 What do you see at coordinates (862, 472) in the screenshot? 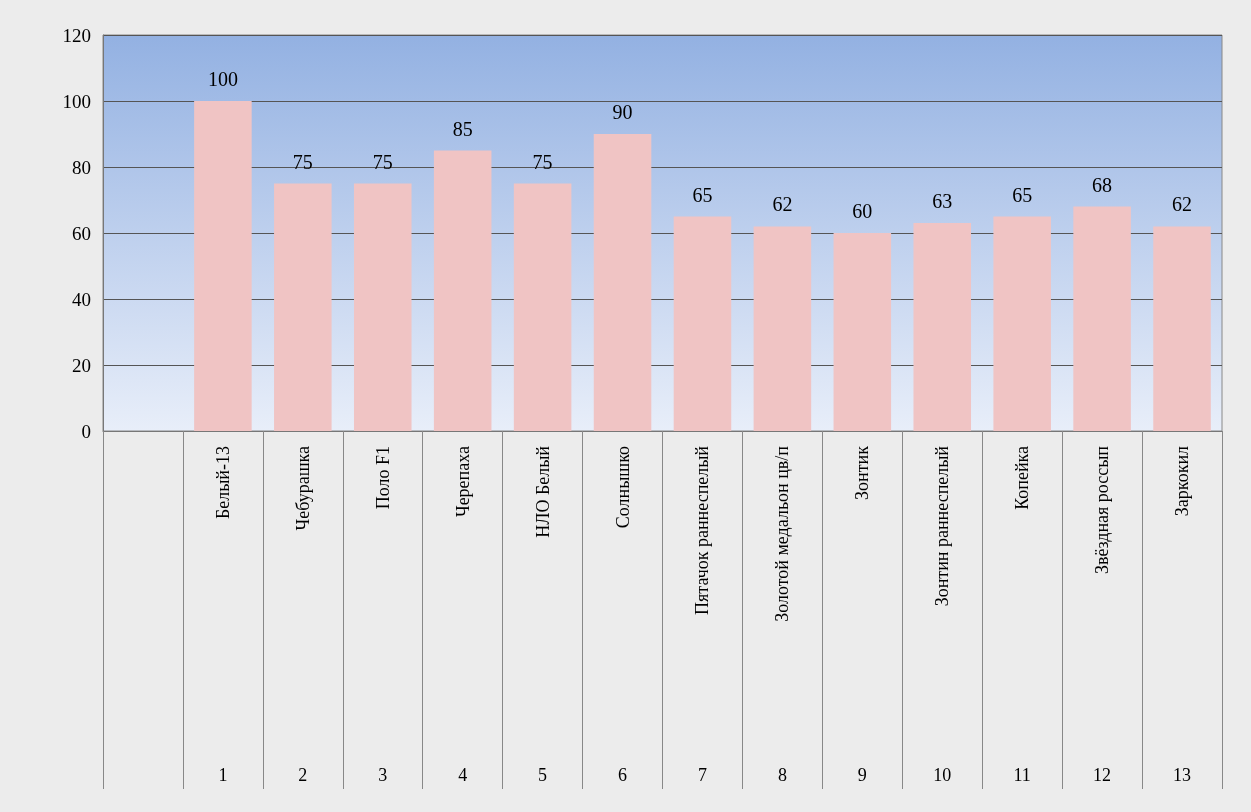
I see `x-tick-label: Зонтик` at bounding box center [862, 472].